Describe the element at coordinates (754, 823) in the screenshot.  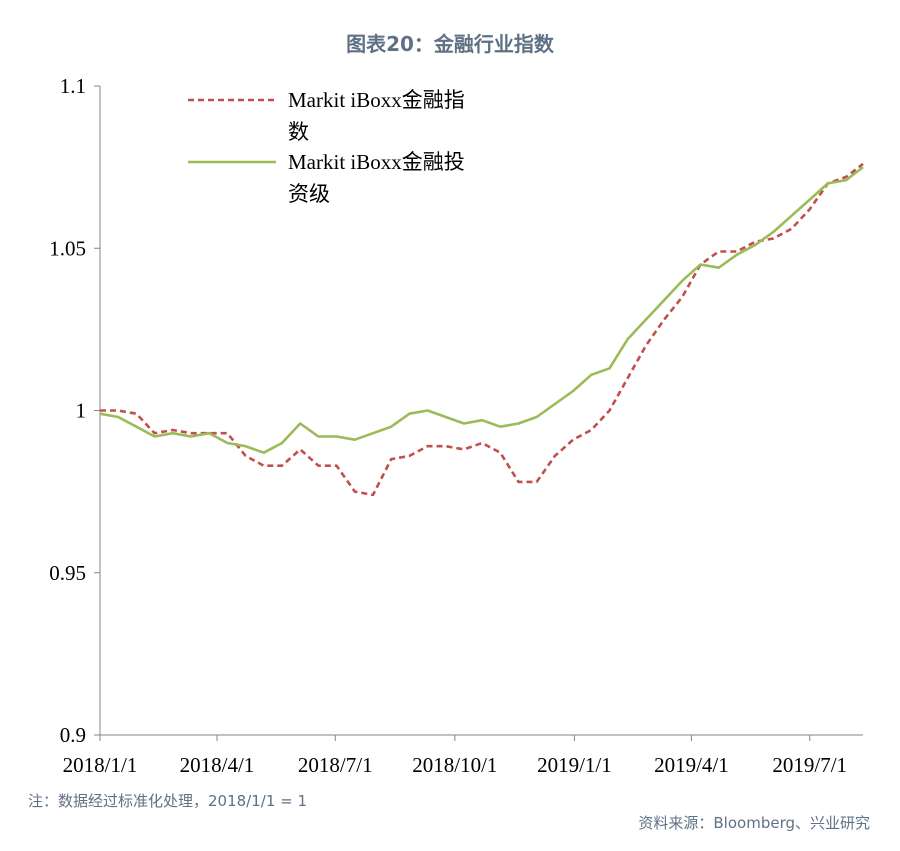
I see `source-note: 资料来源：Bloomberg、兴业研究` at that location.